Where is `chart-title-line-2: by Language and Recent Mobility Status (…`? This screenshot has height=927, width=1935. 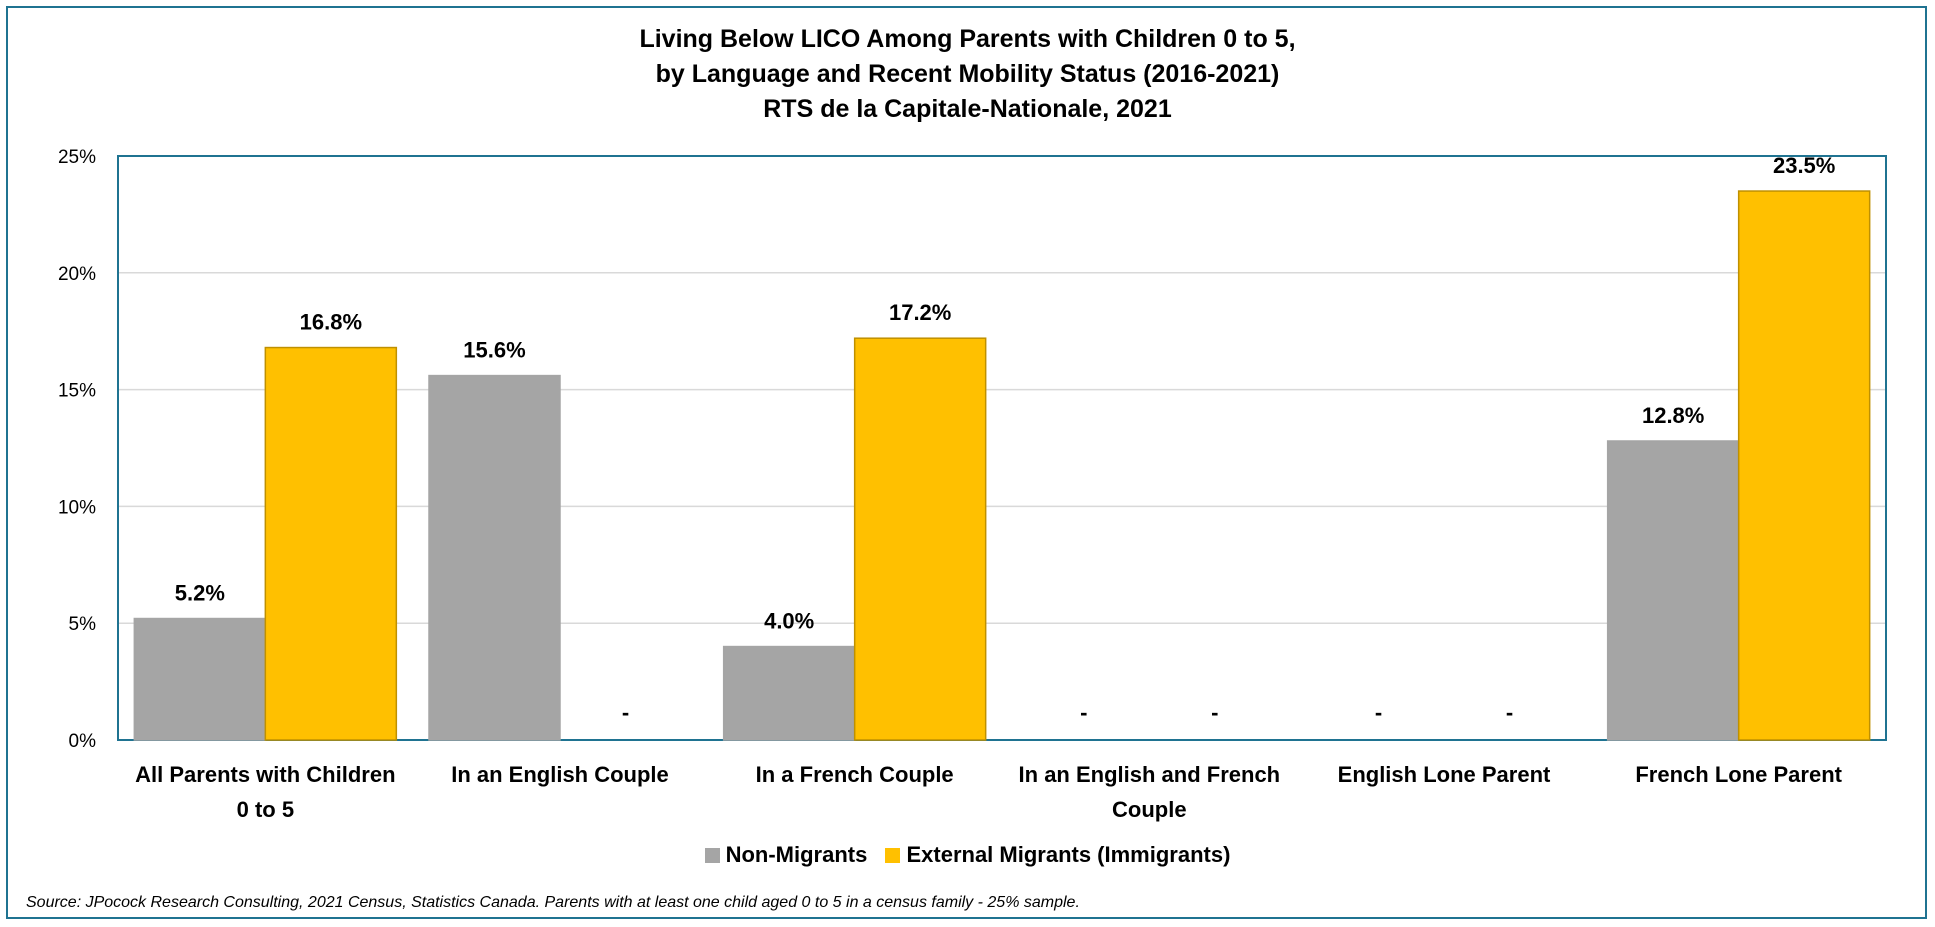
chart-title-line-2: by Language and Recent Mobility Status (… is located at coordinates (967, 74).